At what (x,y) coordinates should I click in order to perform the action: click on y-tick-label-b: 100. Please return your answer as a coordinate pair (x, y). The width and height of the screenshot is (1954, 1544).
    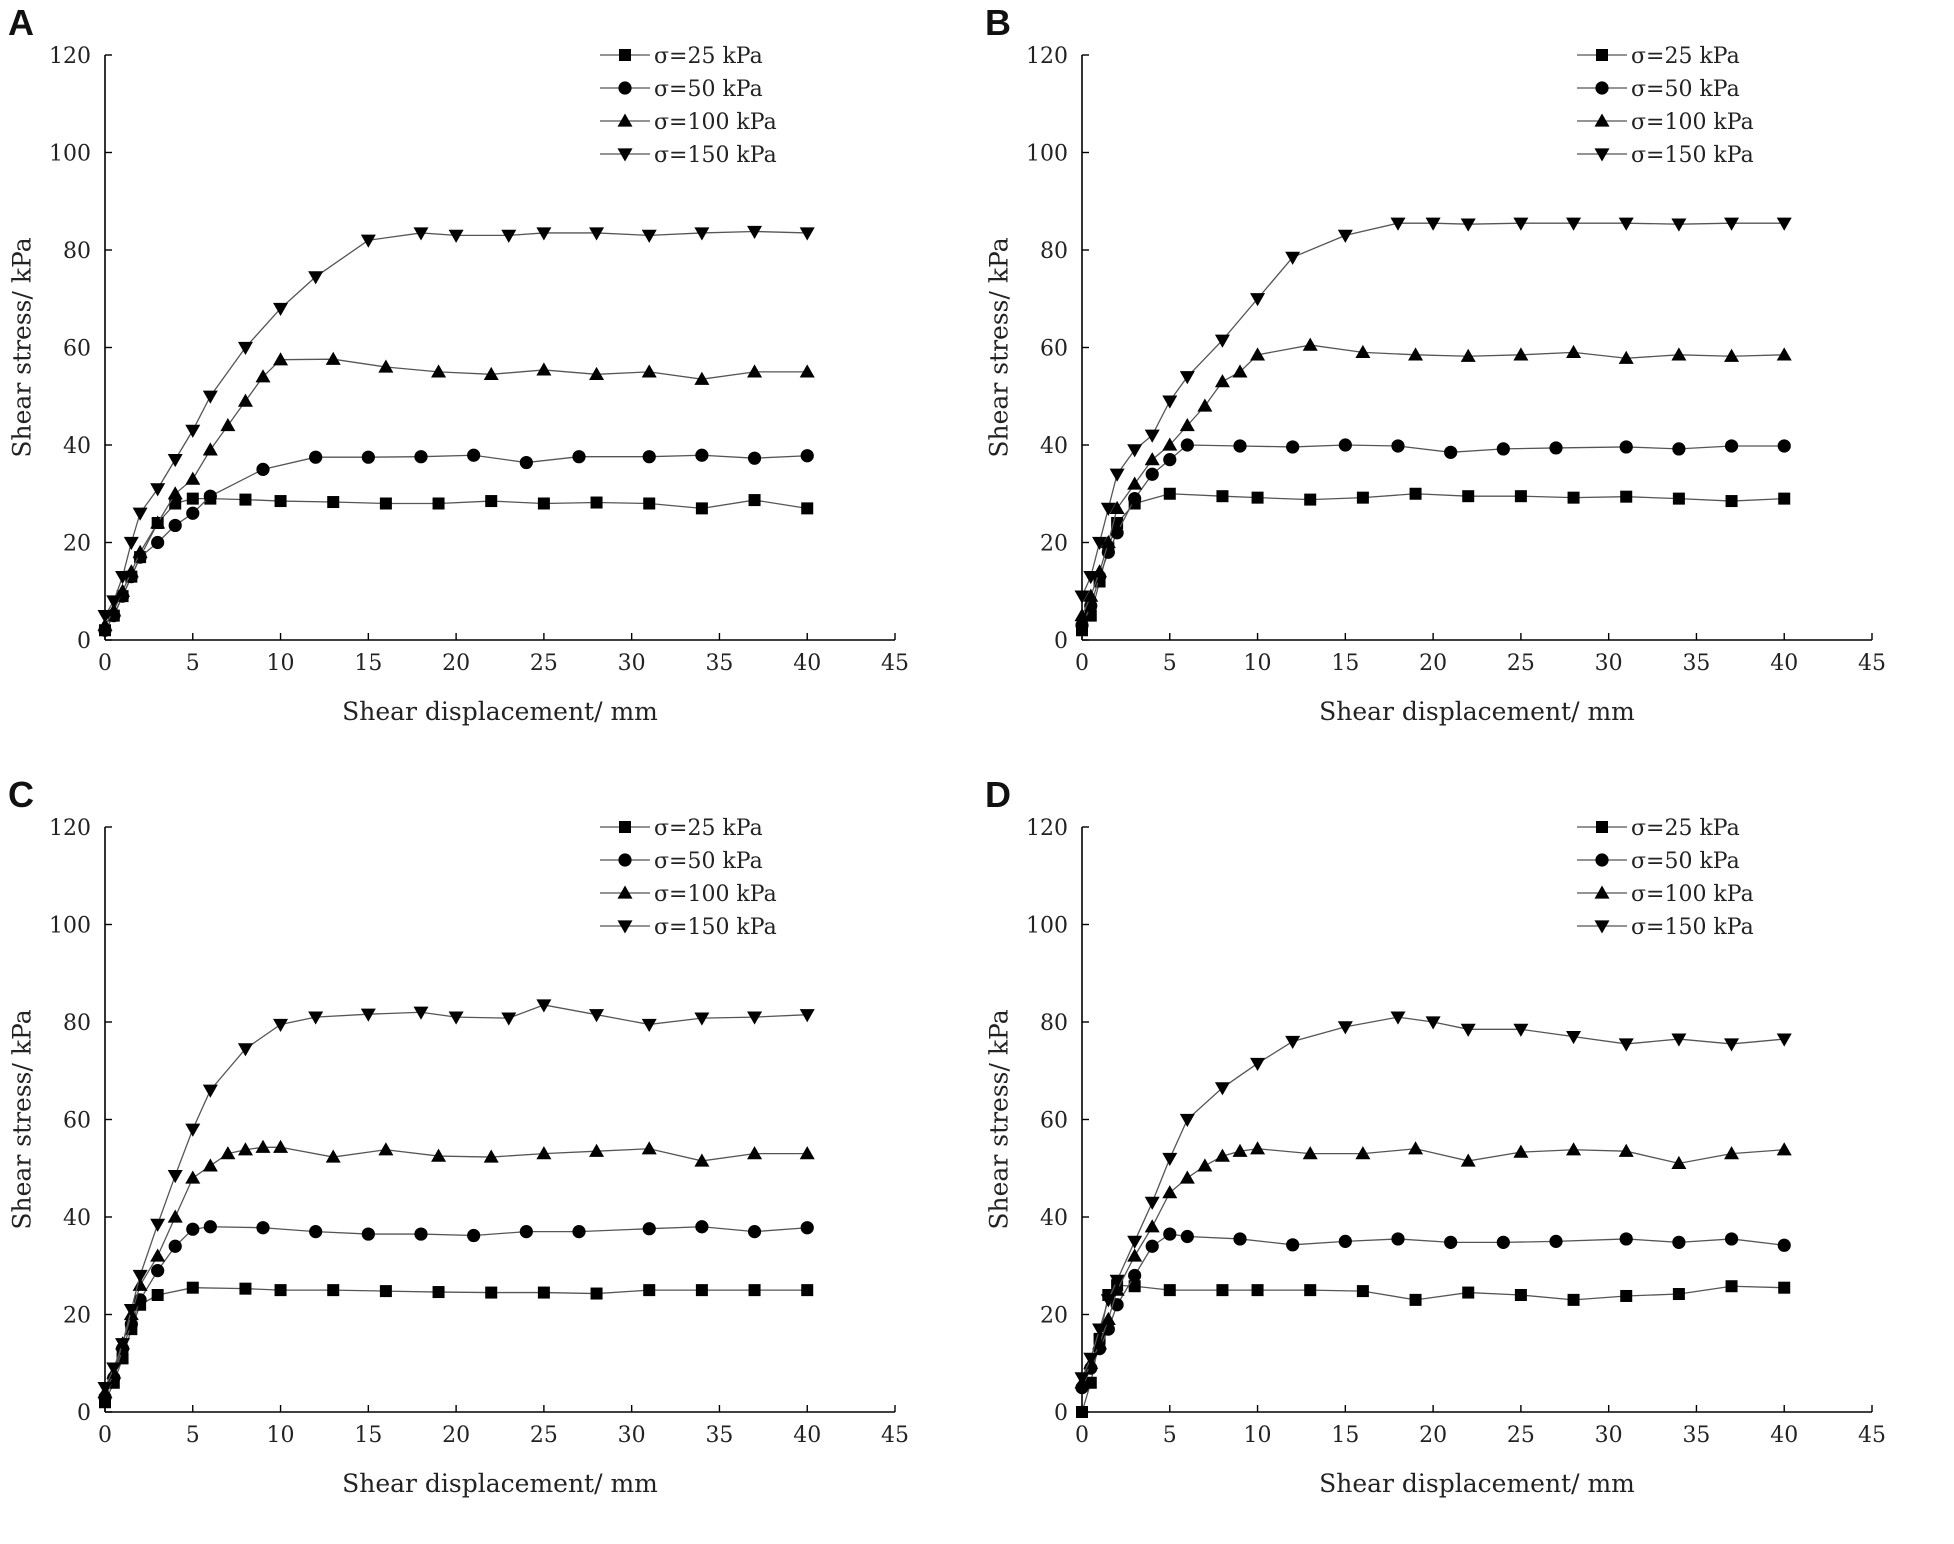
    Looking at the image, I should click on (1047, 154).